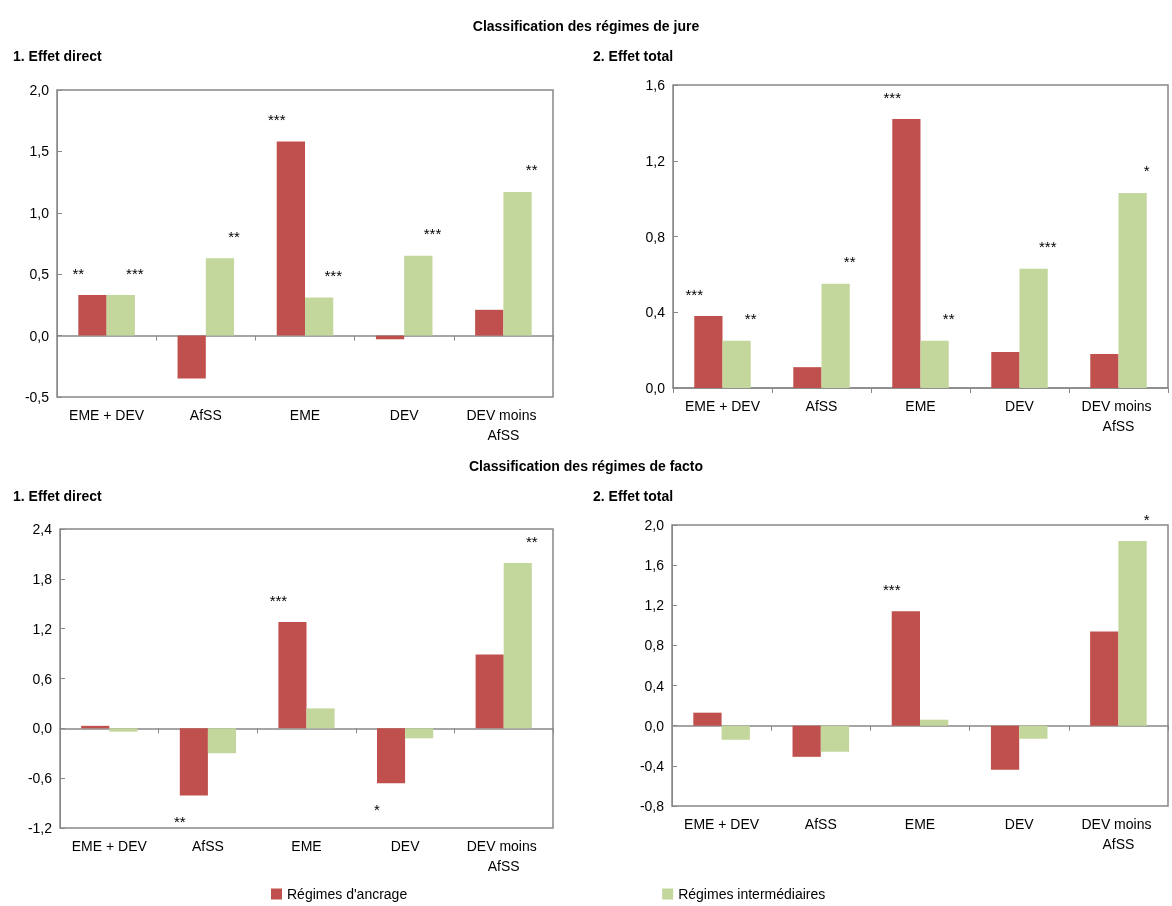 Image resolution: width=1172 pixels, height=906 pixels. I want to click on text: Classification des régimes de jure, so click(586, 26).